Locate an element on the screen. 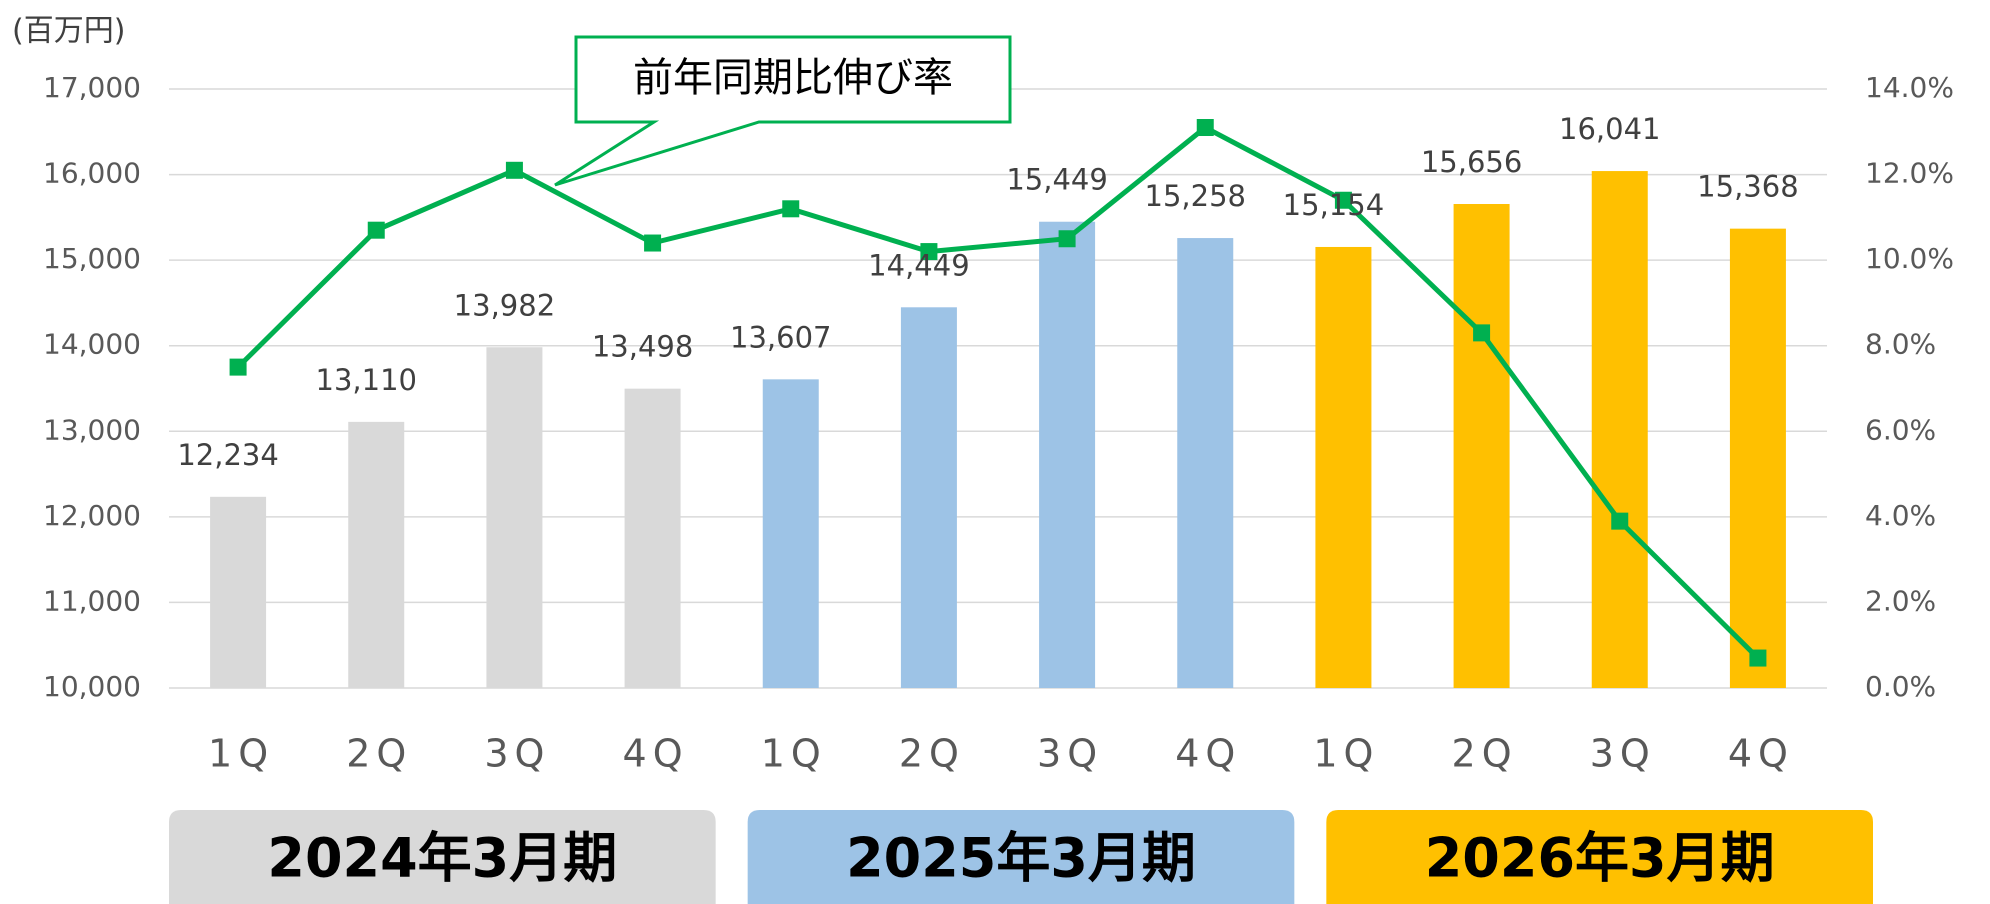  y2-tick-label: 0.0% is located at coordinates (1900, 686).